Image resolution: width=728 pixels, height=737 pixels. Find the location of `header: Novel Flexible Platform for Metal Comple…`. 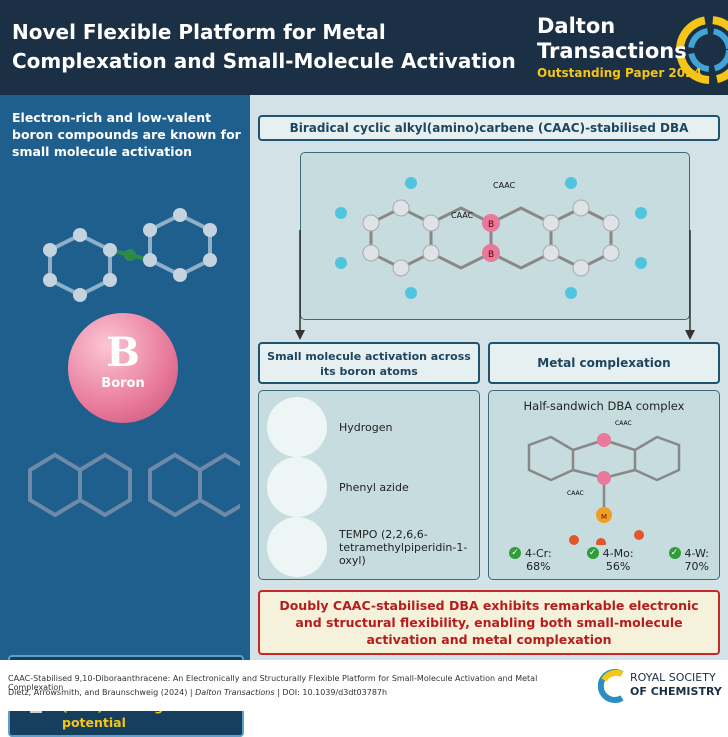

header: Novel Flexible Platform for Metal Comple… is located at coordinates (364, 47).